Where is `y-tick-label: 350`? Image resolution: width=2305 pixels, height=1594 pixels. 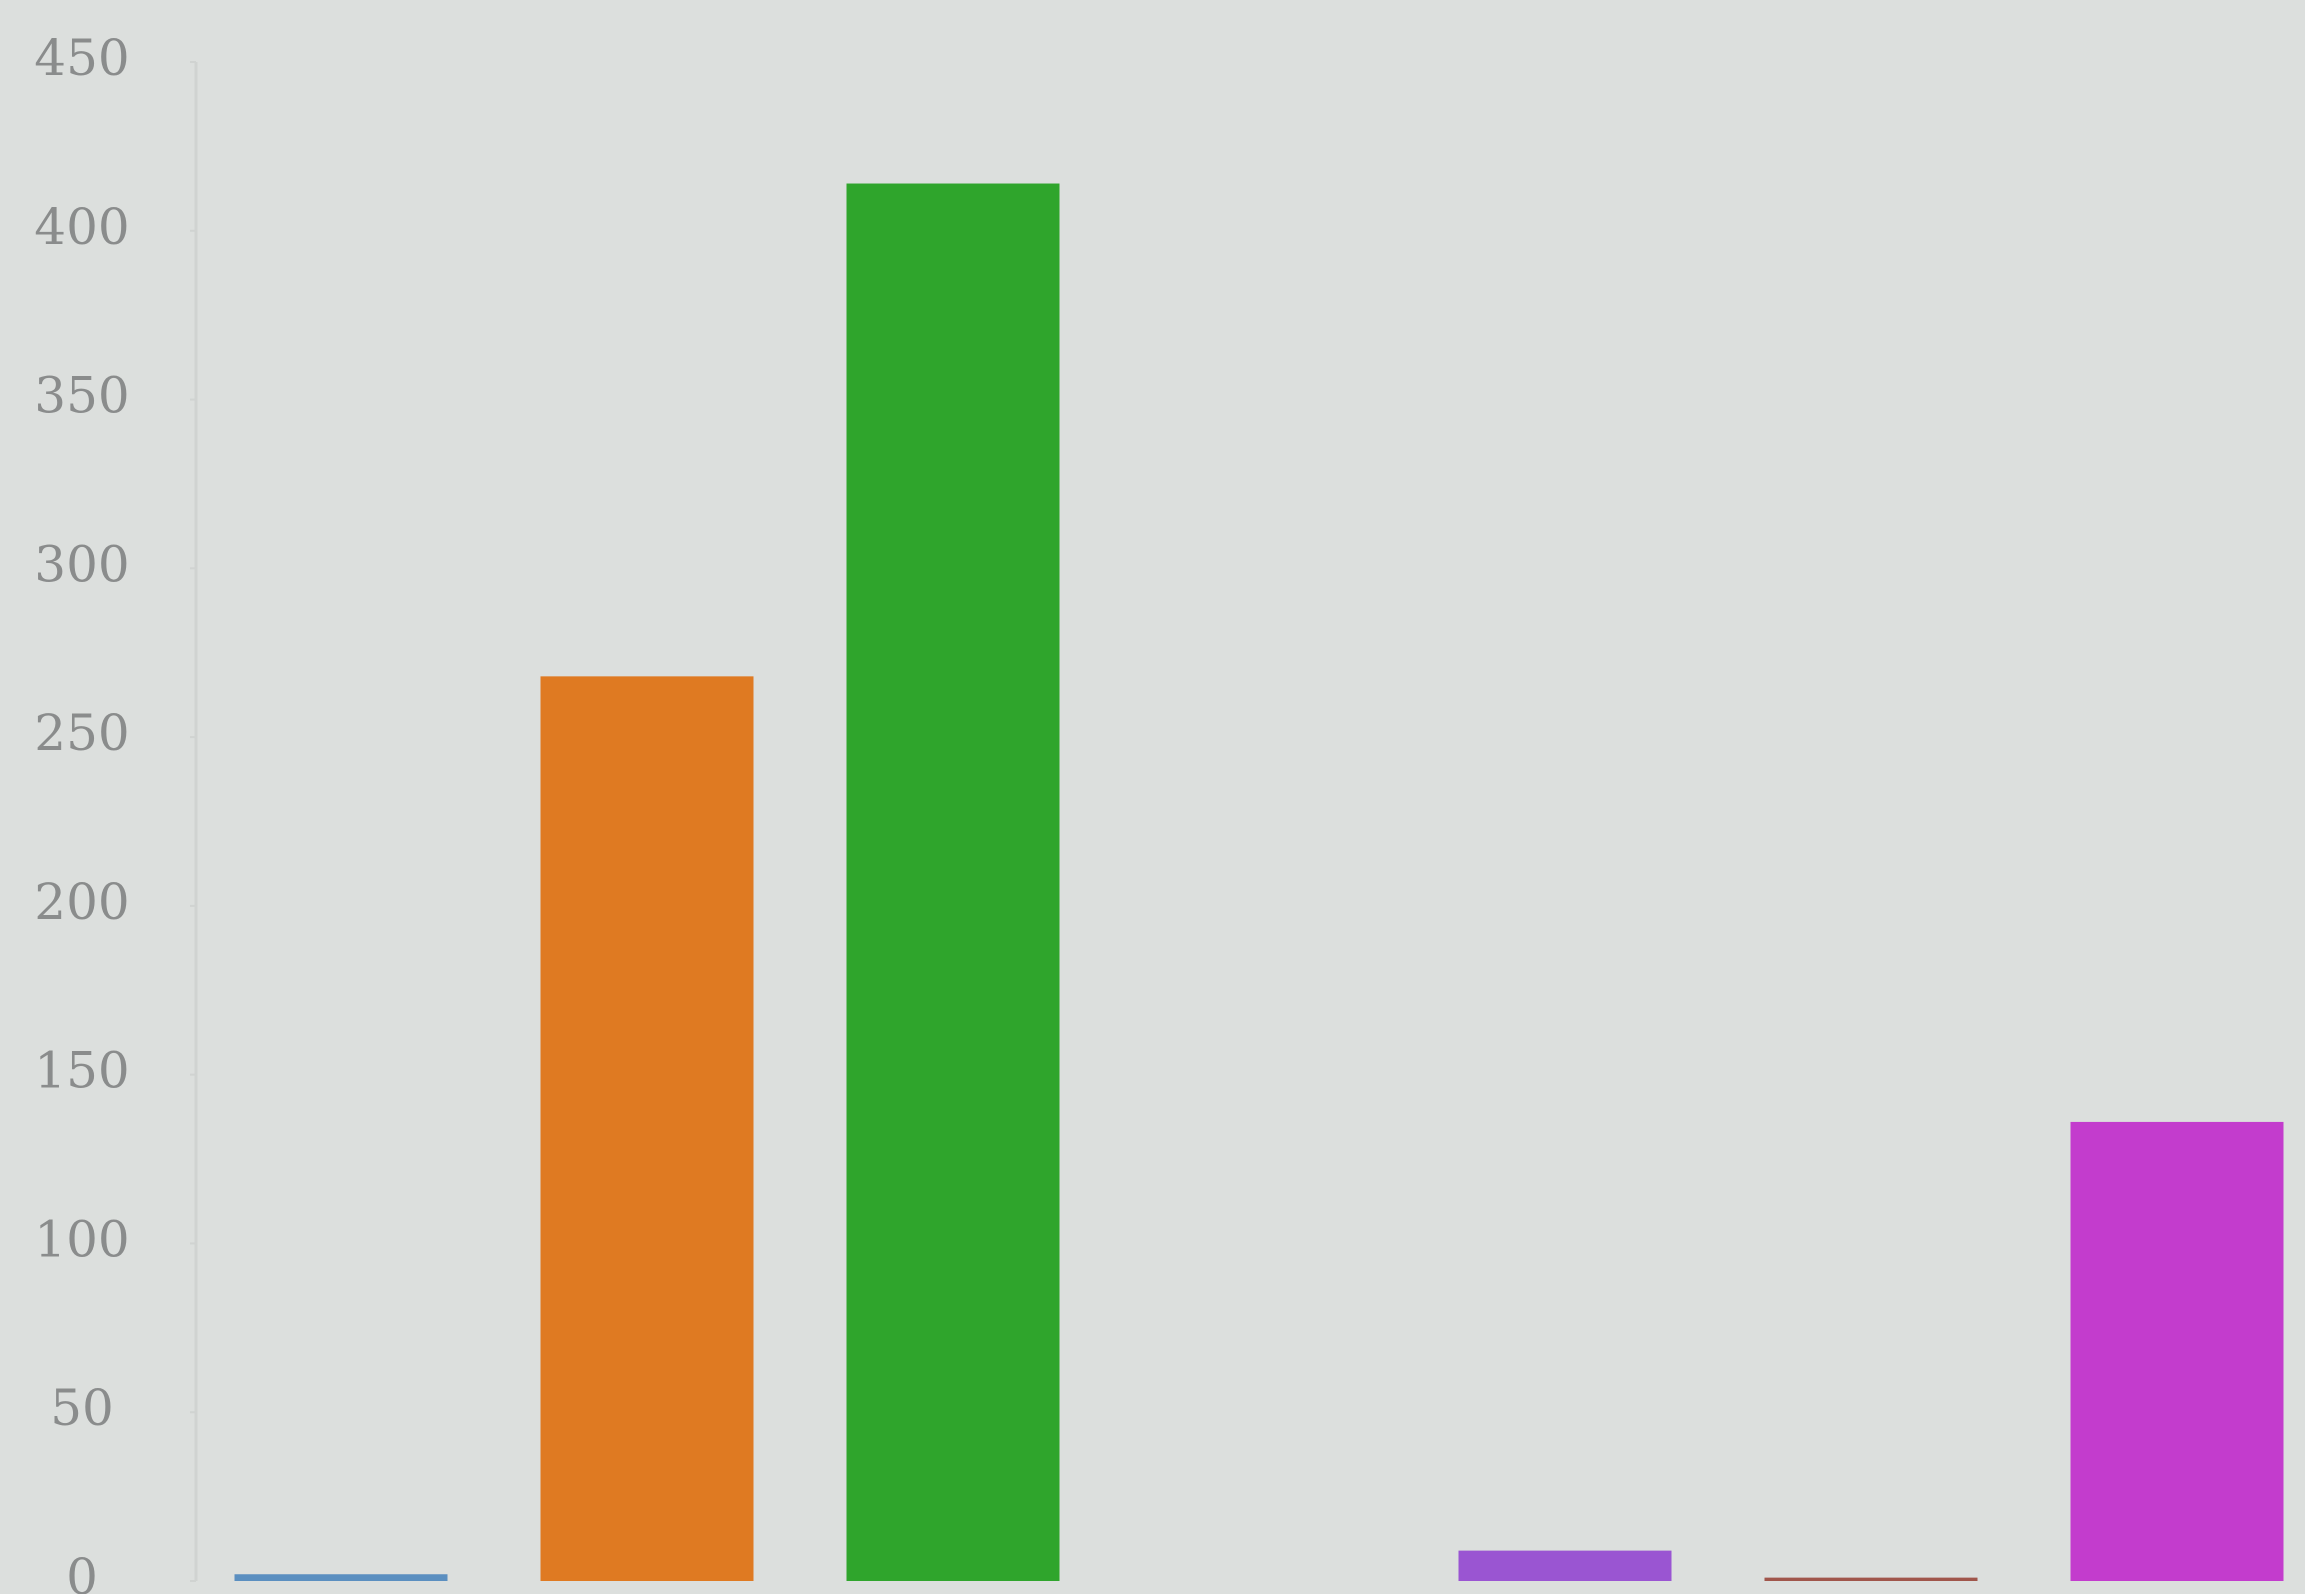 y-tick-label: 350 is located at coordinates (81, 396).